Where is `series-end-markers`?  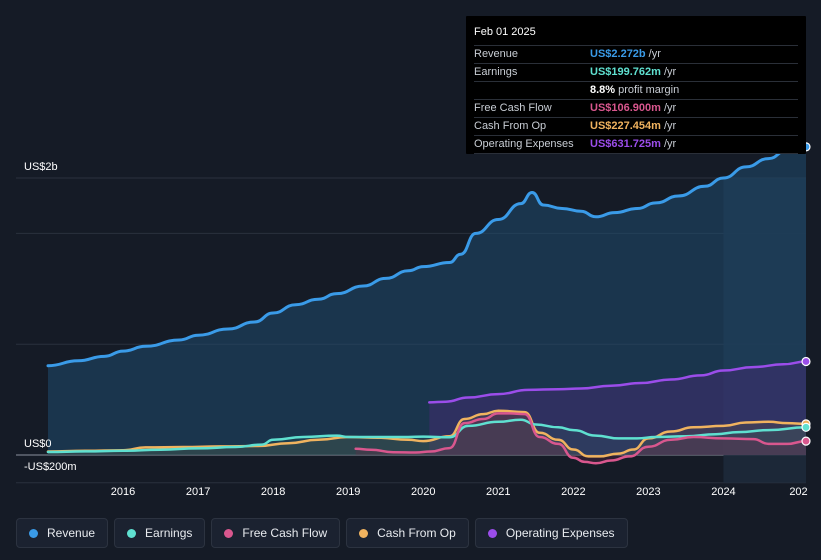 series-end-markers is located at coordinates (806, 294).